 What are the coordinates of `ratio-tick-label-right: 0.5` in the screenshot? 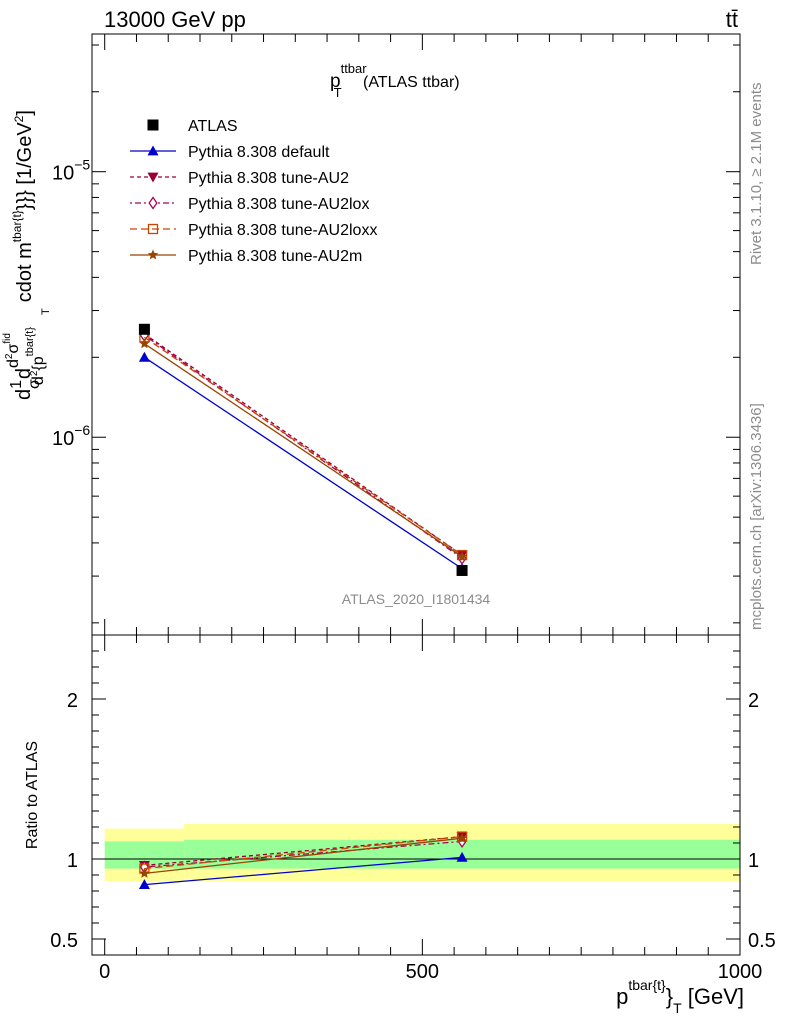 It's located at (762, 941).